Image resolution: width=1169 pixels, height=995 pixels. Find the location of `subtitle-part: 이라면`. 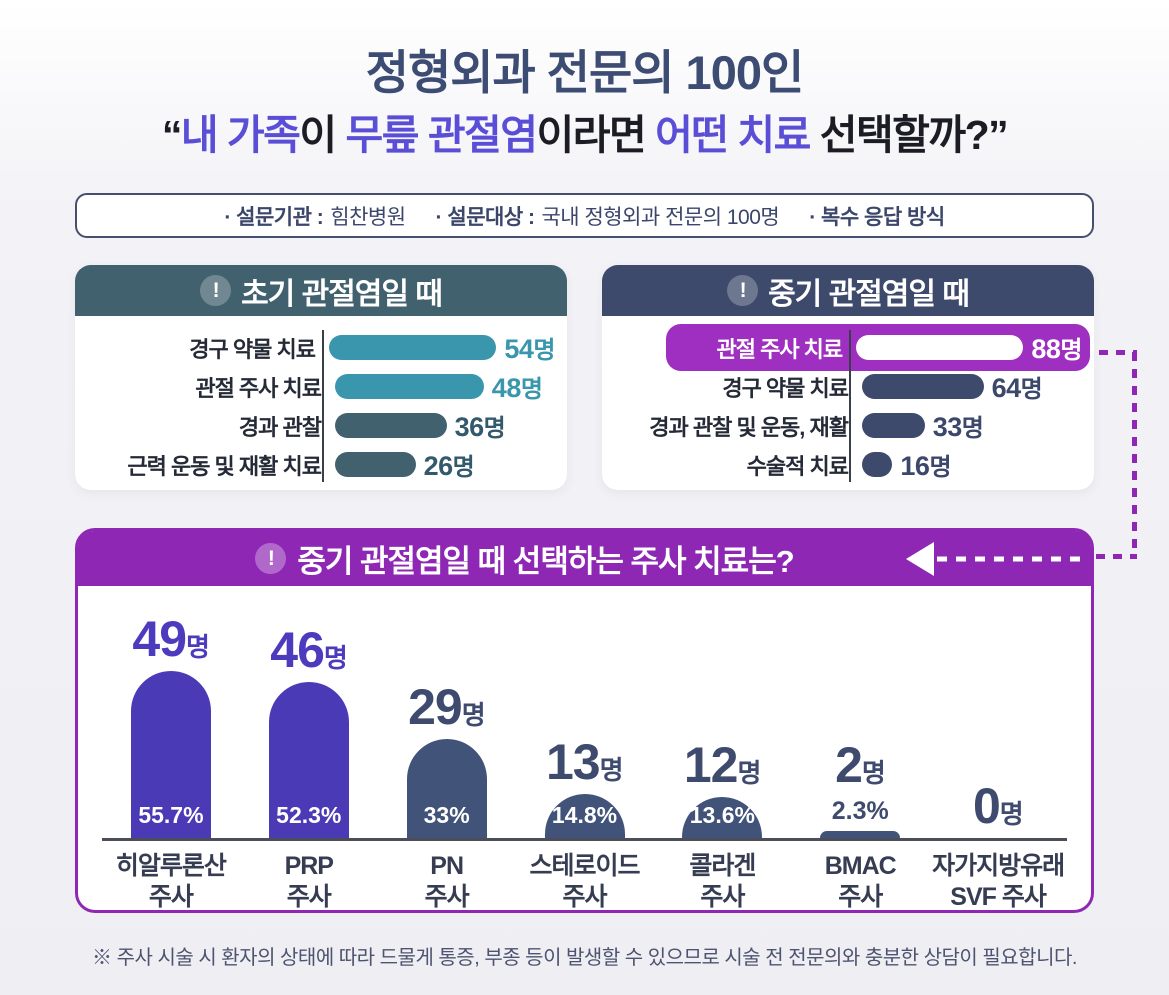

subtitle-part: 이라면 is located at coordinates (596, 135).